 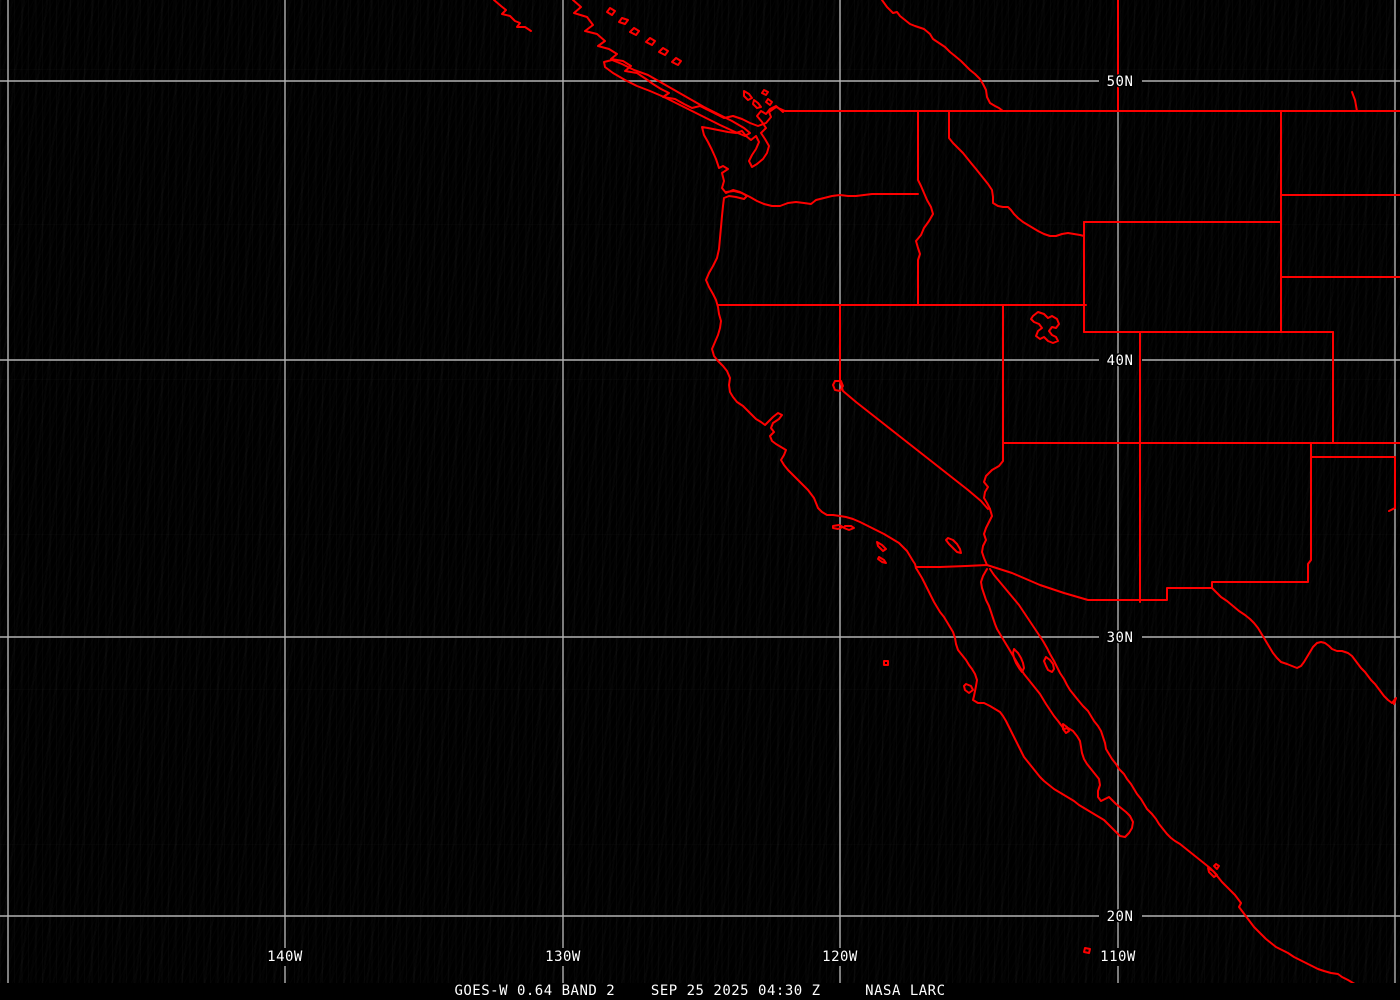 I want to click on us-west-coast, so click(x=809, y=337).